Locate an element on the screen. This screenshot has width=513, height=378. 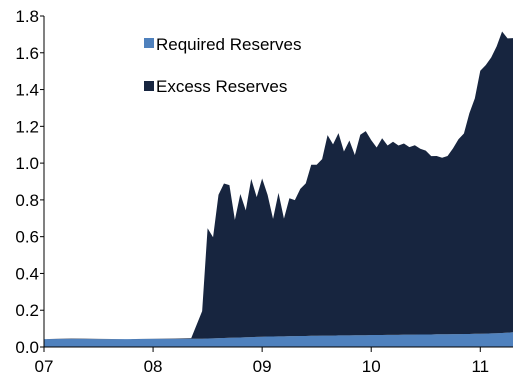
legend-item-excess-reserves: Excess Reserves is located at coordinates (215, 86).